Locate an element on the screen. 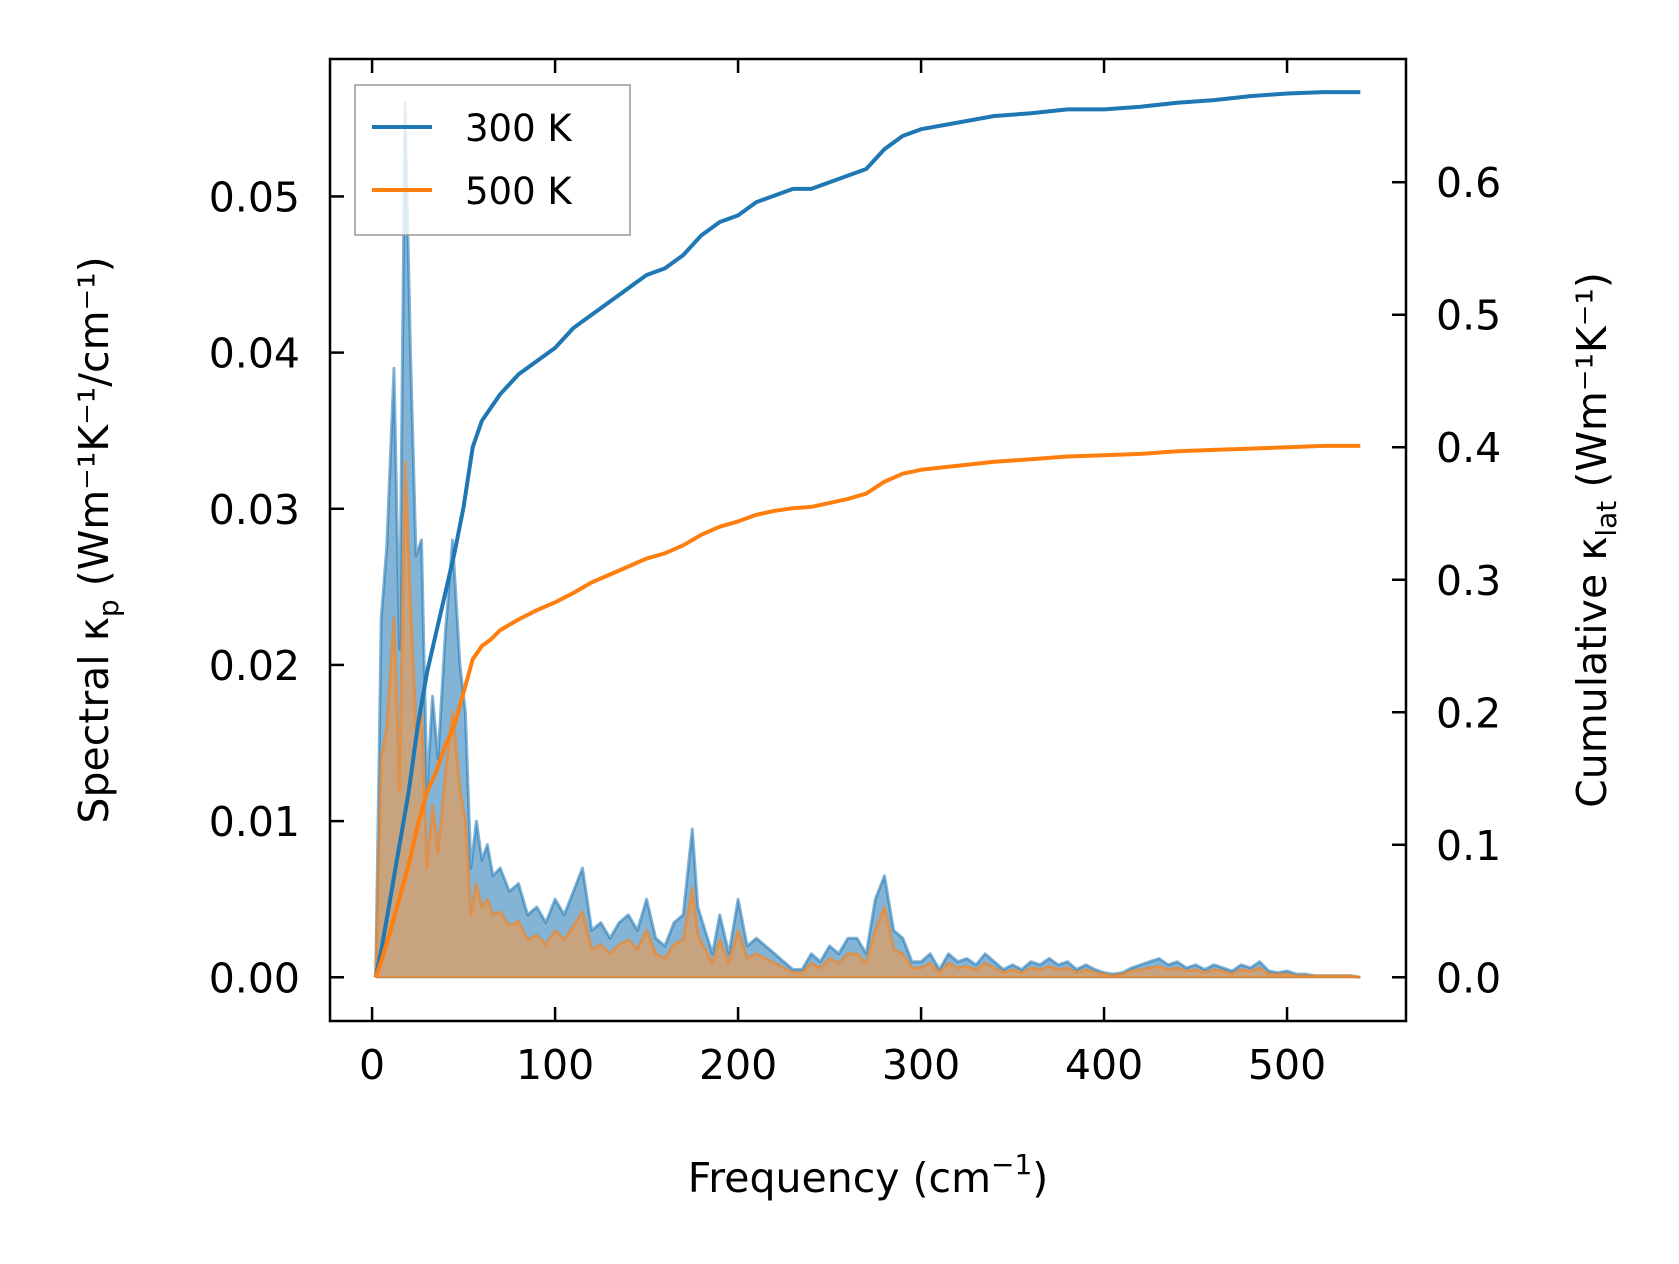 The image size is (1679, 1264). y-left-tick-label: 0.02 is located at coordinates (254, 666).